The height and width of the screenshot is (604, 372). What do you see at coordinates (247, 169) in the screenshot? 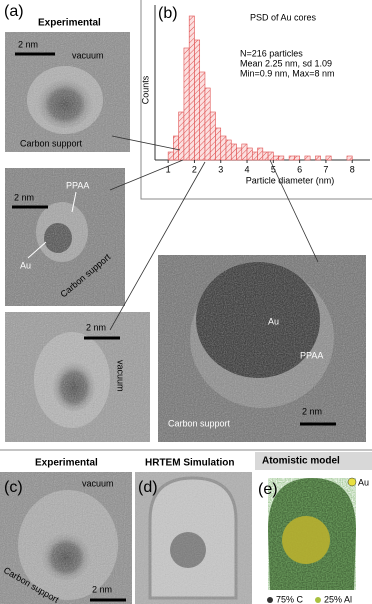
I see `x-tick-label: 4` at bounding box center [247, 169].